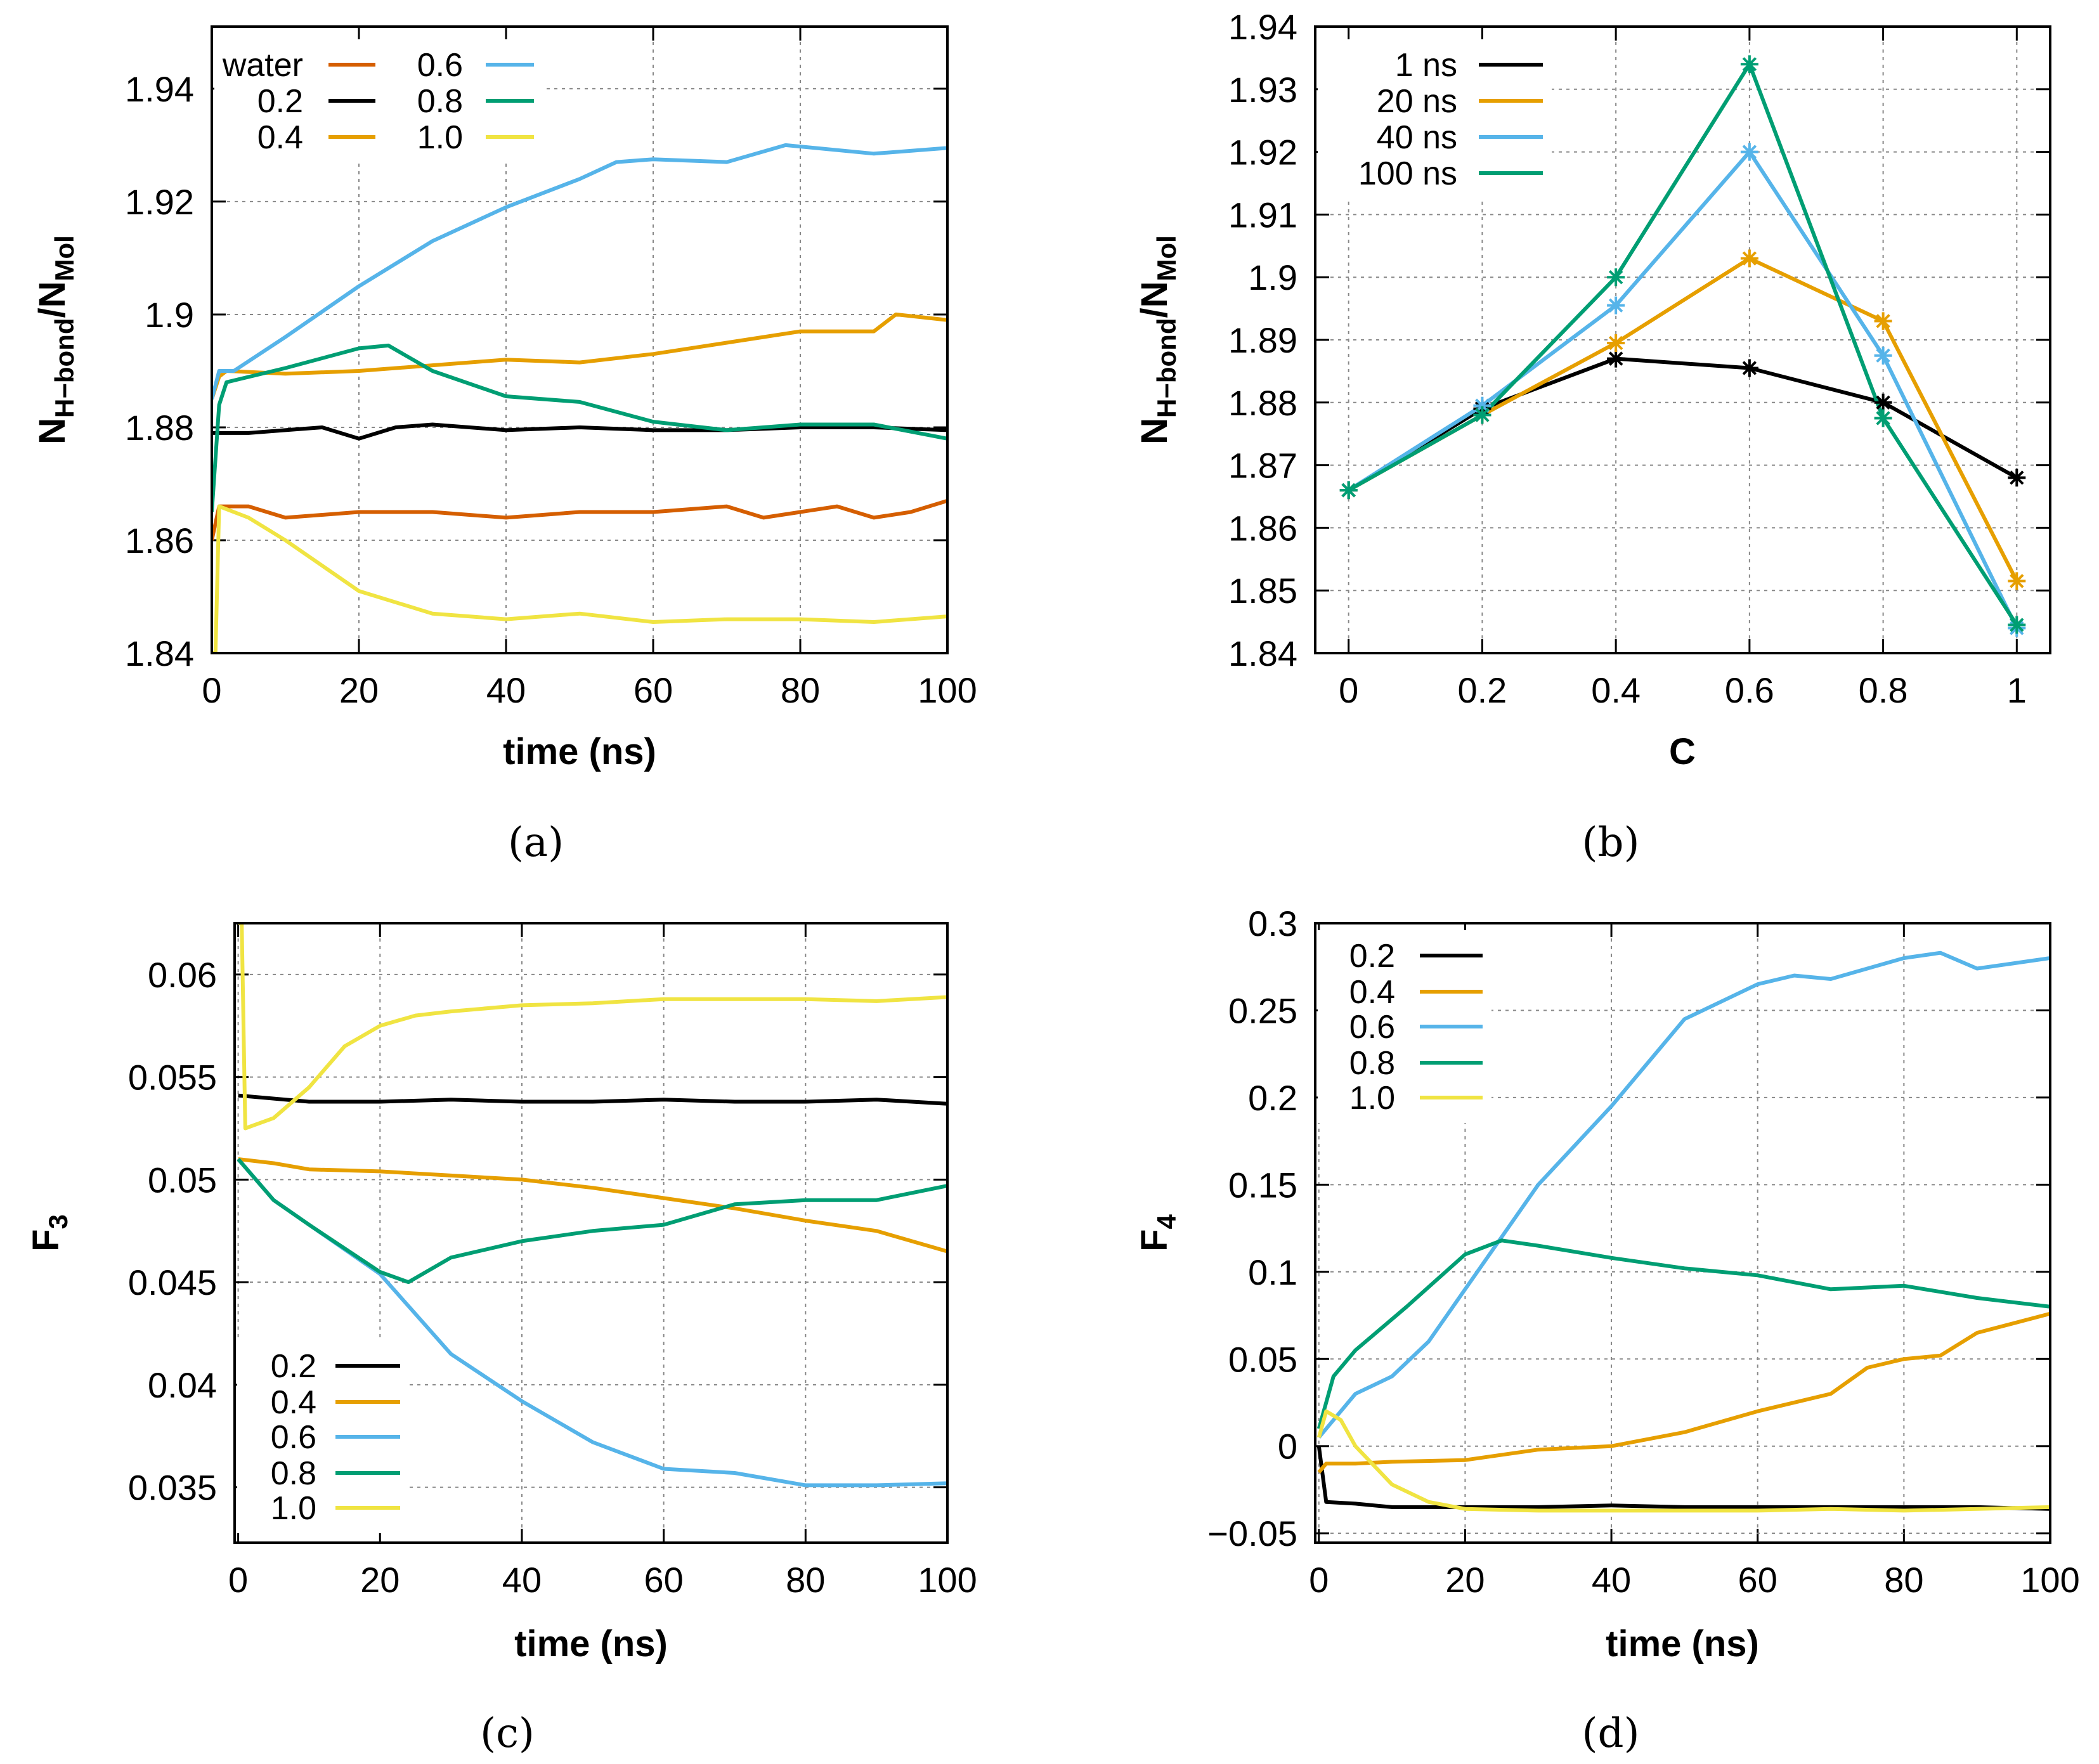  I want to click on x-tick-label: 60, so click(653, 690).